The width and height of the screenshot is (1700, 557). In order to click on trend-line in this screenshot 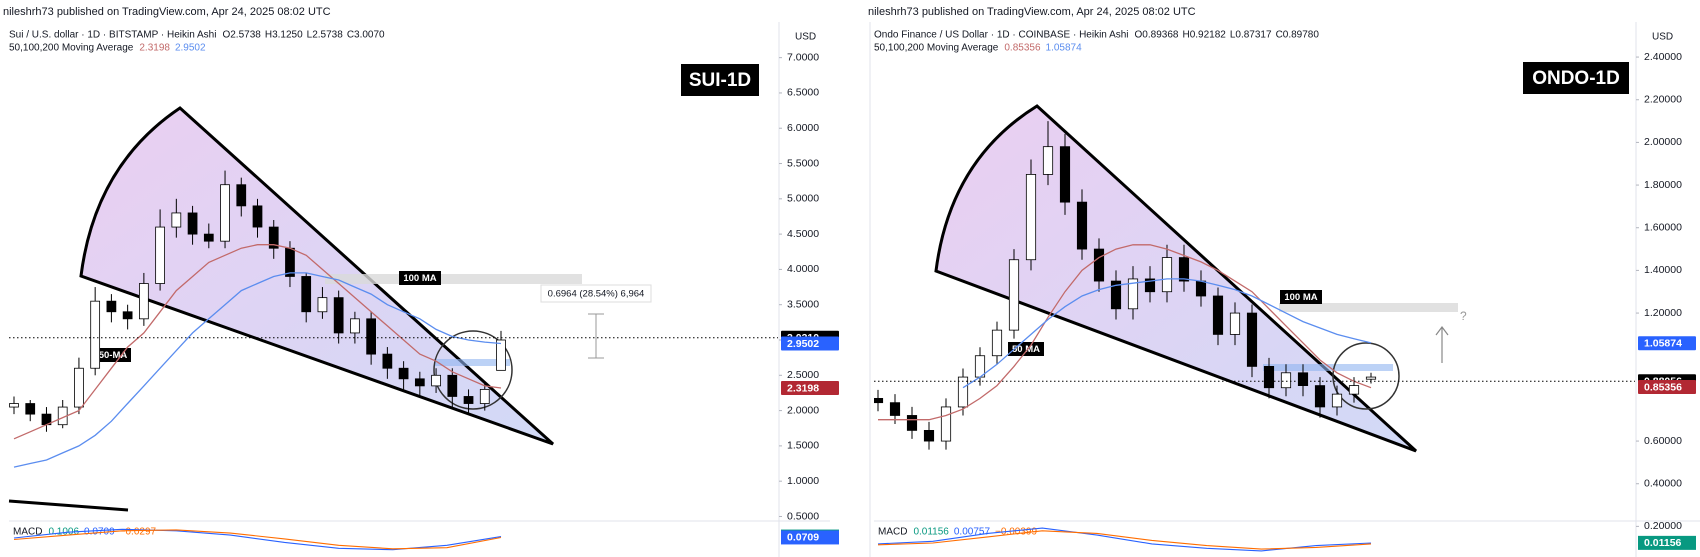, I will do `click(68, 505)`.